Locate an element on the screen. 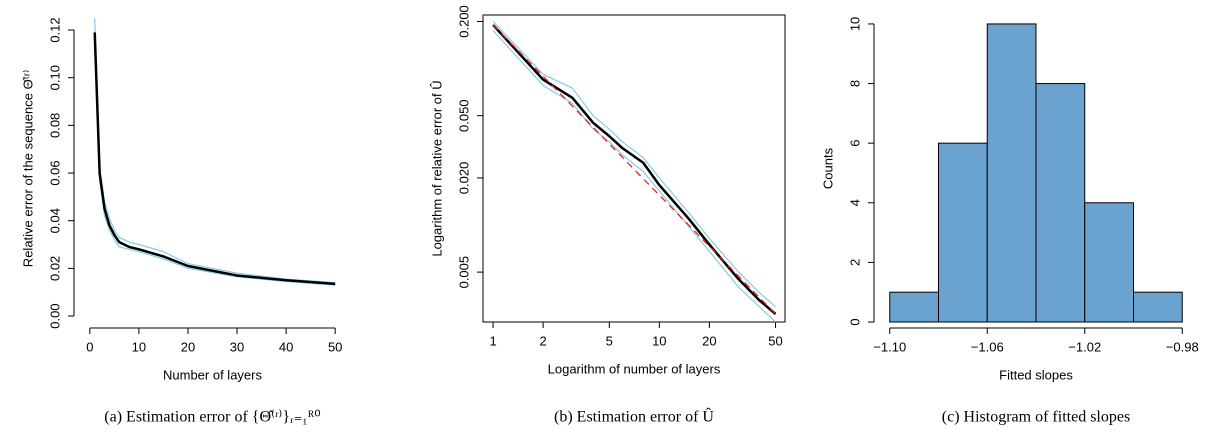 The image size is (1210, 437). x-tick-label: −1.10 is located at coordinates (889, 346).